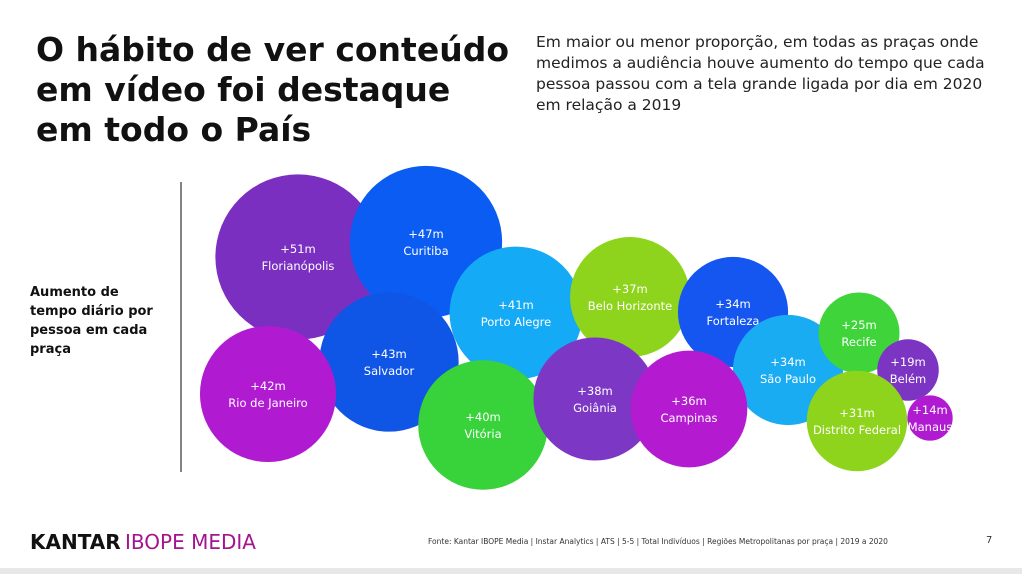 Image resolution: width=1022 pixels, height=574 pixels. What do you see at coordinates (989, 540) in the screenshot?
I see `page-number: 7` at bounding box center [989, 540].